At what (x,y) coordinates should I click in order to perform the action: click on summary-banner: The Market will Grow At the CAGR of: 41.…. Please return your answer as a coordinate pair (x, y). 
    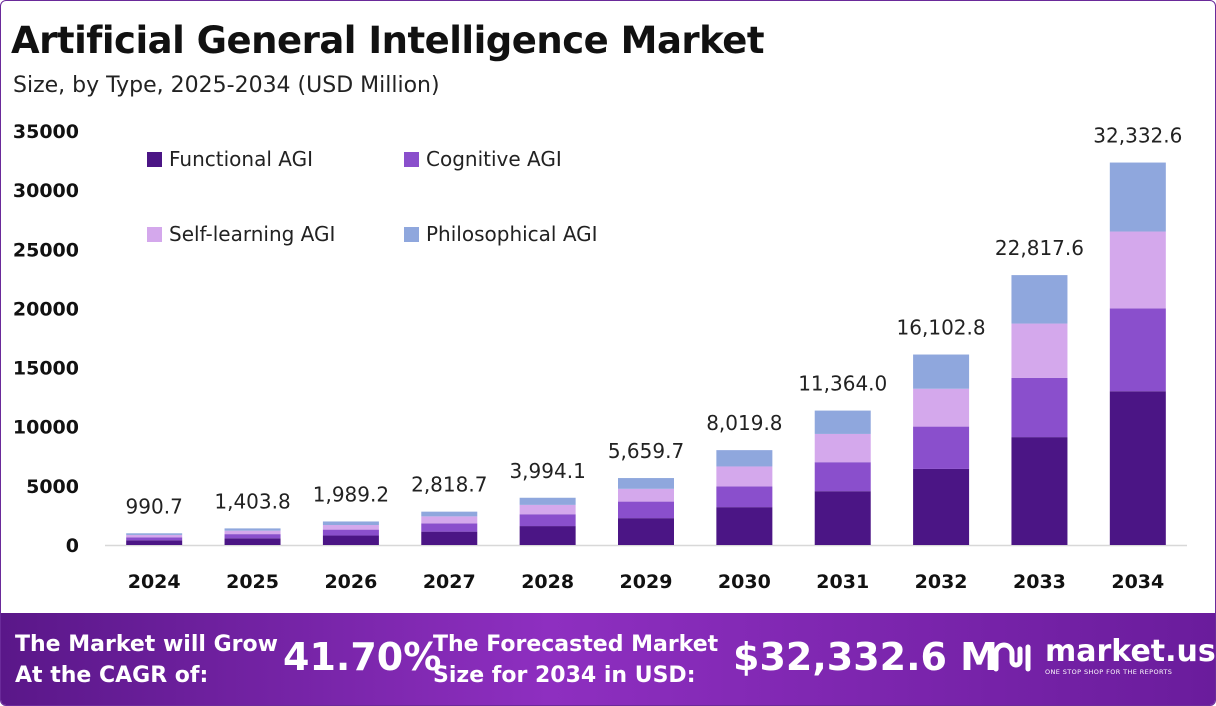
    Looking at the image, I should click on (608, 659).